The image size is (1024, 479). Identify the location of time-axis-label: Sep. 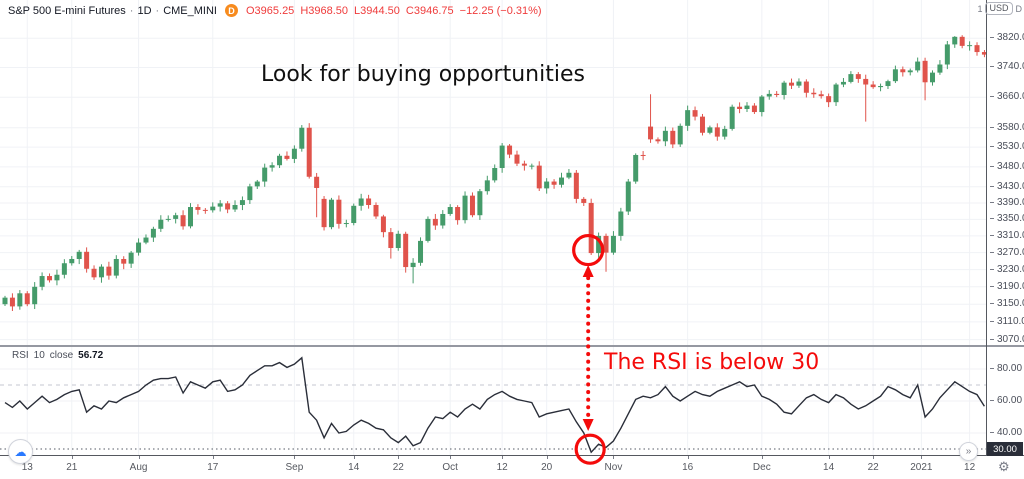
(294, 467).